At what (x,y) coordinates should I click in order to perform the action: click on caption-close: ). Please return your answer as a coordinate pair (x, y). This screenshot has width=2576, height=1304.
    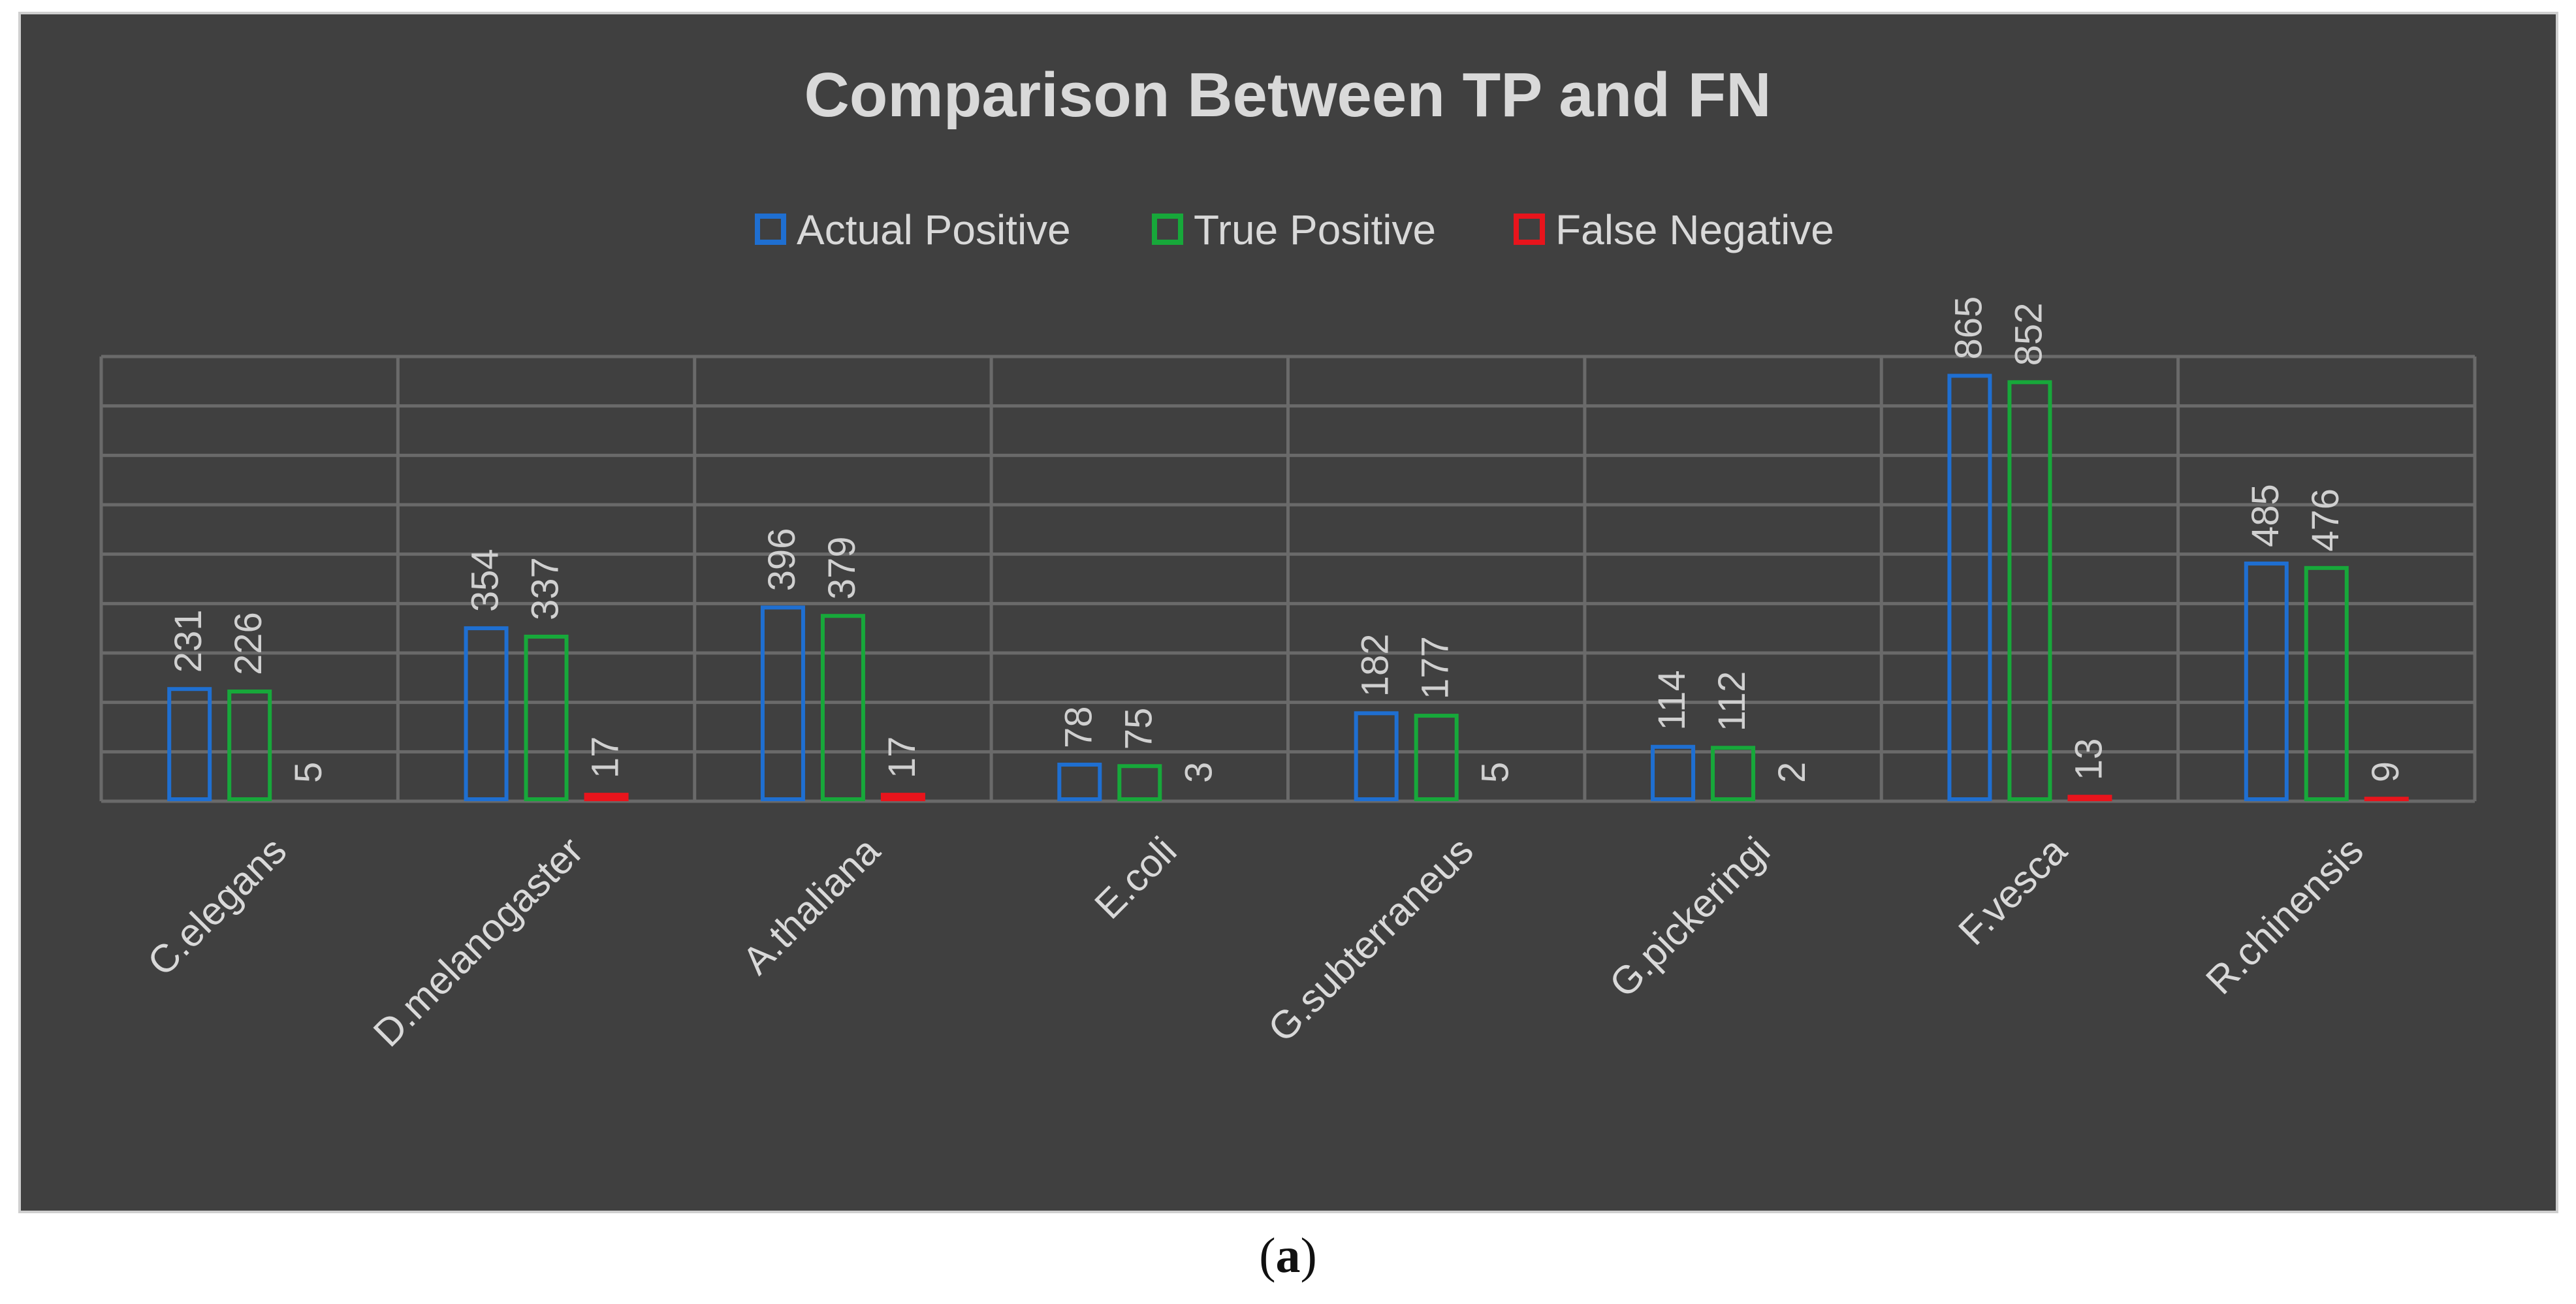
    Looking at the image, I should click on (1308, 1255).